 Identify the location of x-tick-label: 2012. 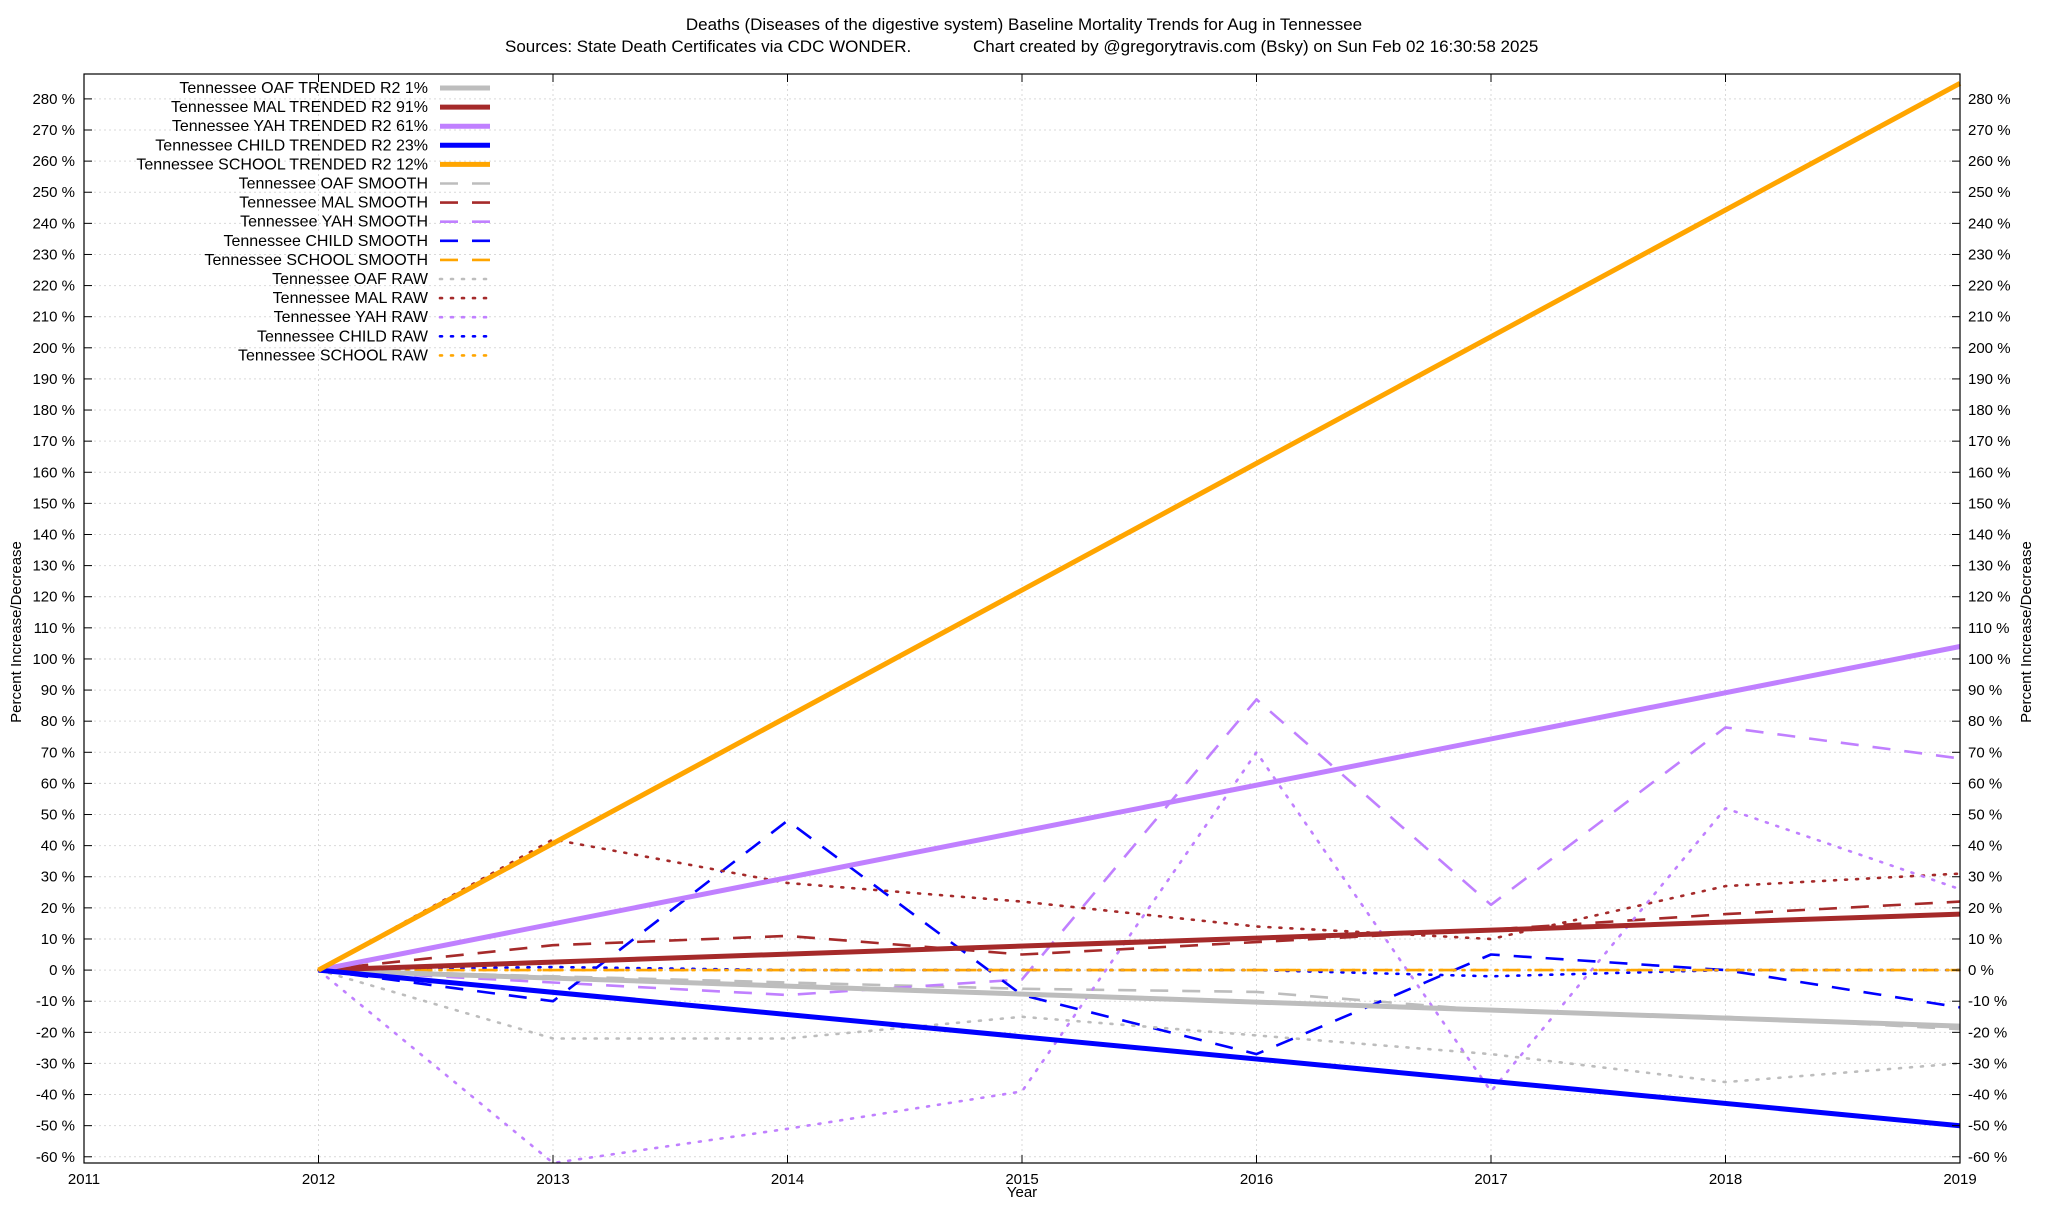
(318, 1179).